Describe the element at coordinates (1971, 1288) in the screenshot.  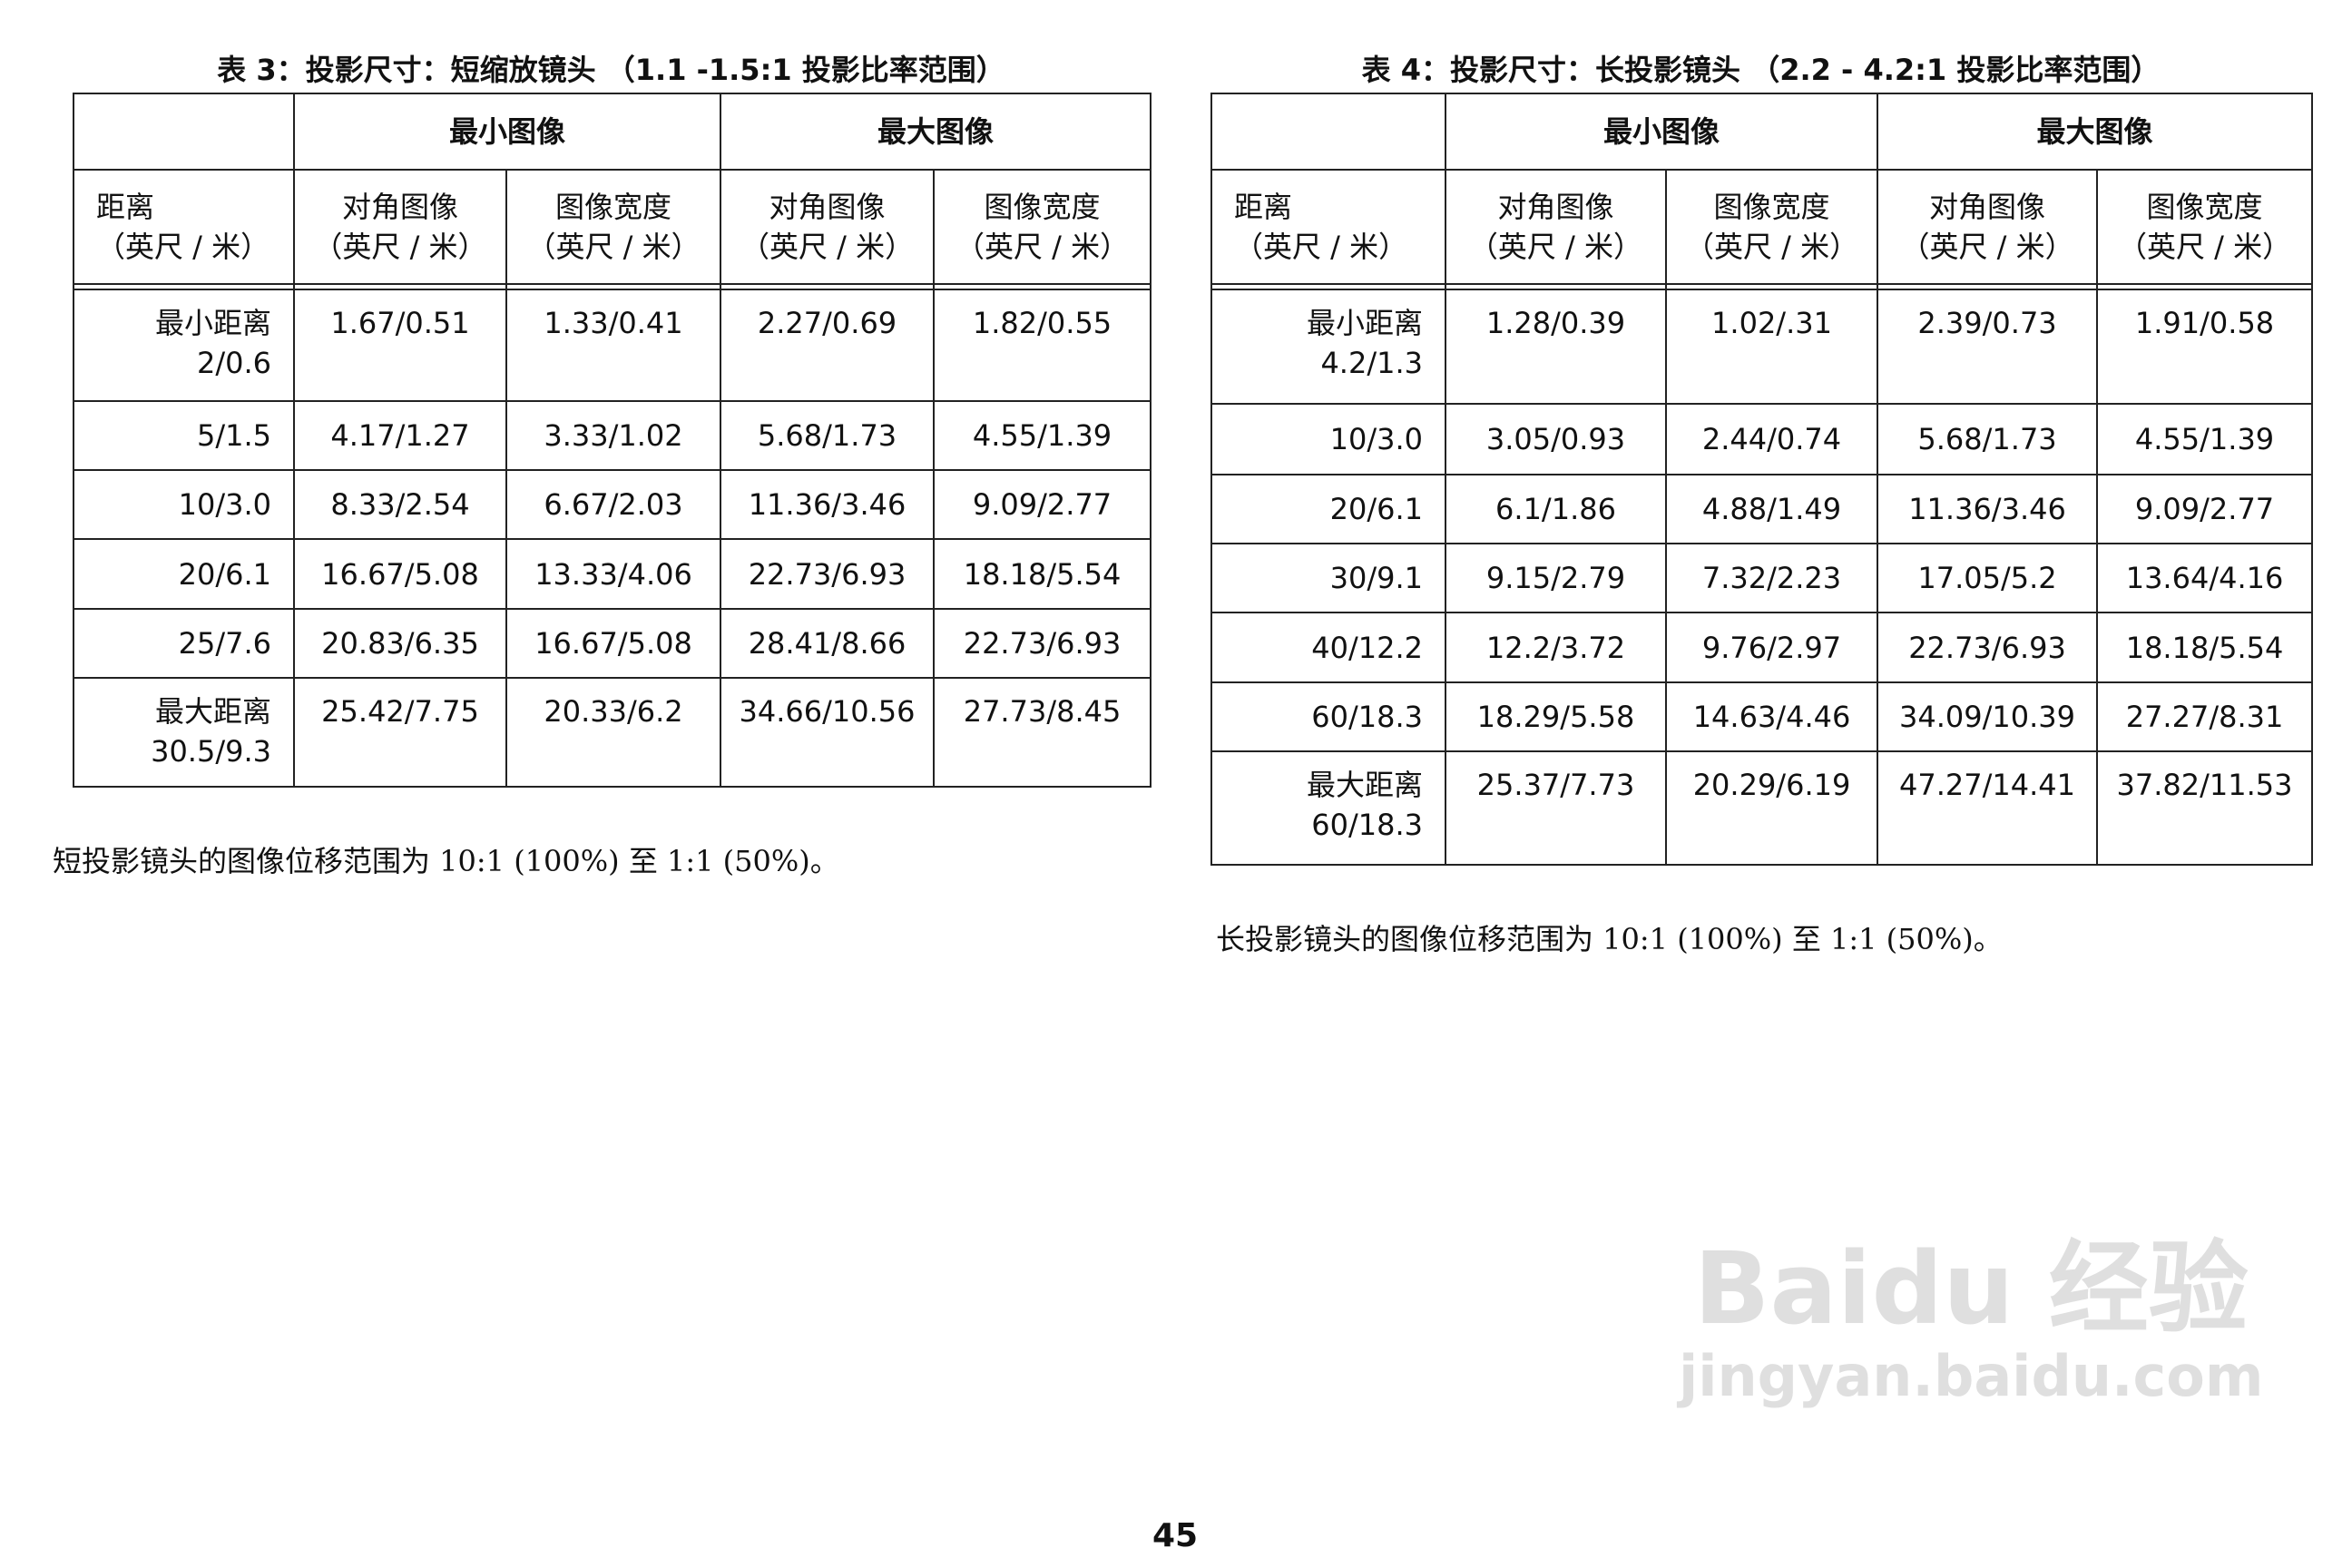
I see `watermark-line1: Baidu 经验` at that location.